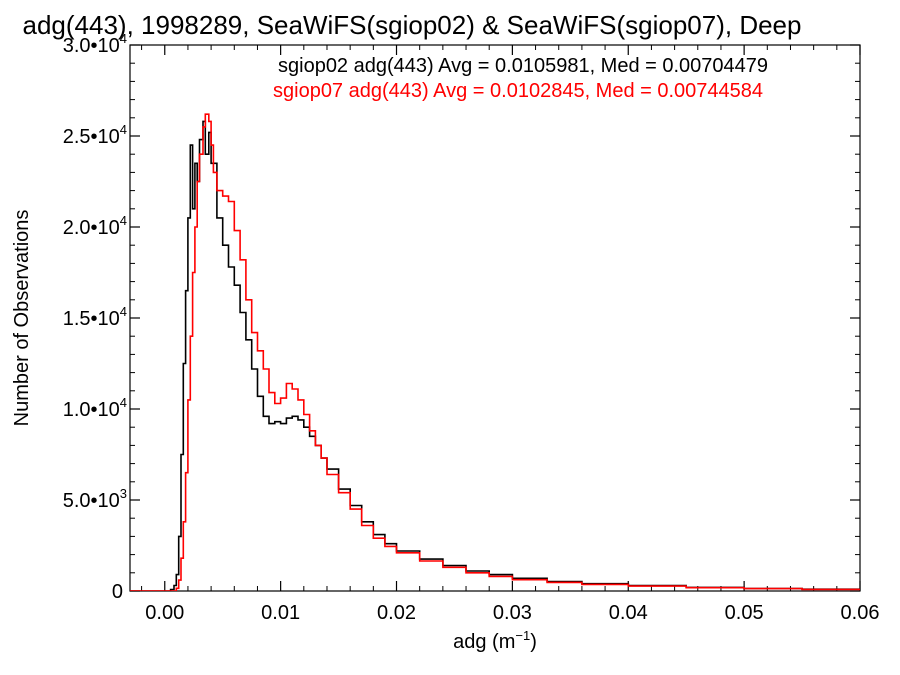  I want to click on x-tick-label: 0.06, so click(860, 613).